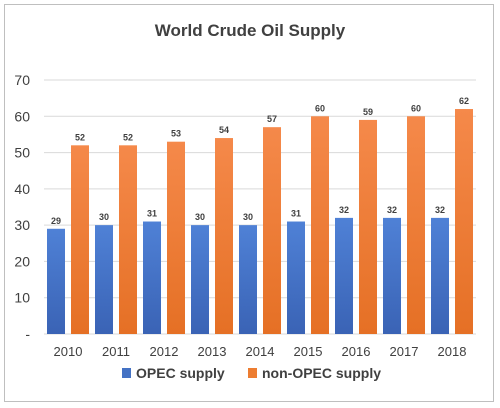 This screenshot has width=500, height=408. Describe the element at coordinates (22, 80) in the screenshot. I see `y-tick-label: 70` at that location.